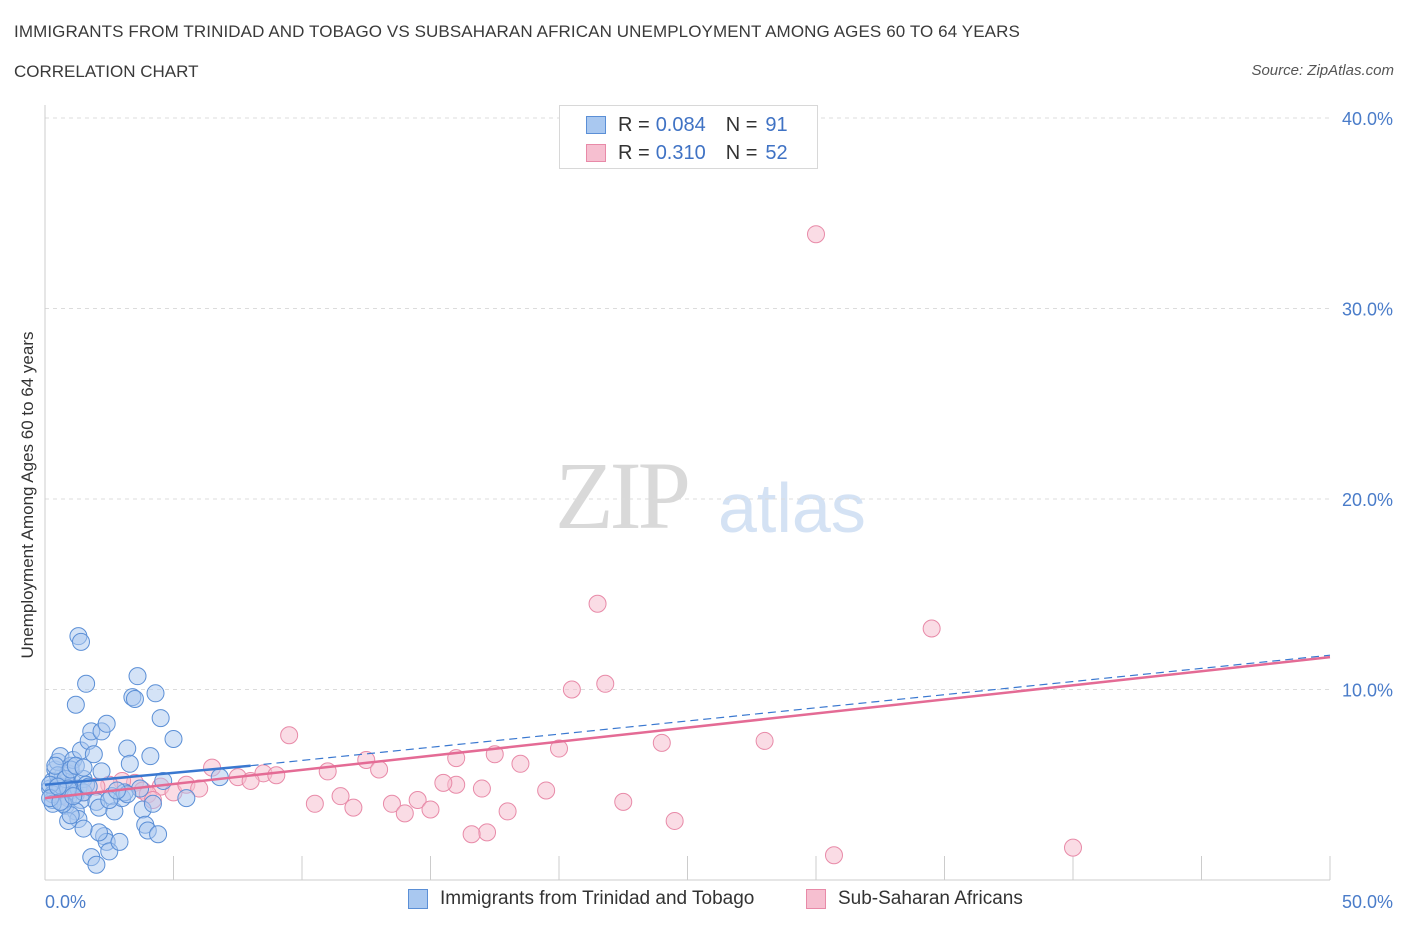  What do you see at coordinates (597, 898) in the screenshot?
I see `series-legend-label: Immigrants from Trinidad and Tobago` at bounding box center [597, 898].